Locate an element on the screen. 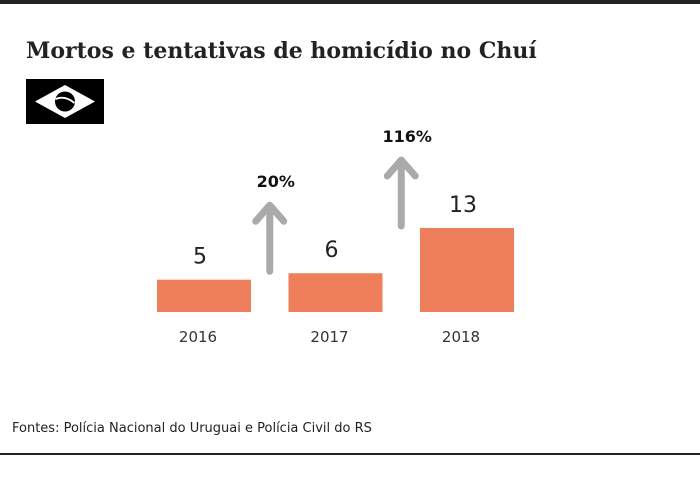 This screenshot has width=700, height=477. value-label-2018: 13 is located at coordinates (463, 205).